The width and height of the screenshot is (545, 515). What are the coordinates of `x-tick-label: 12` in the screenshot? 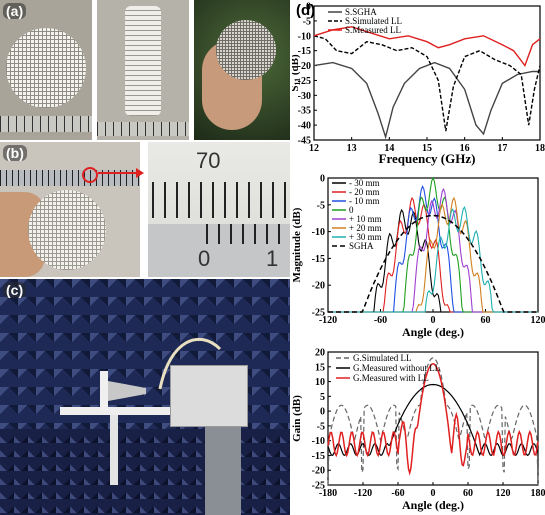 It's located at (314, 148).